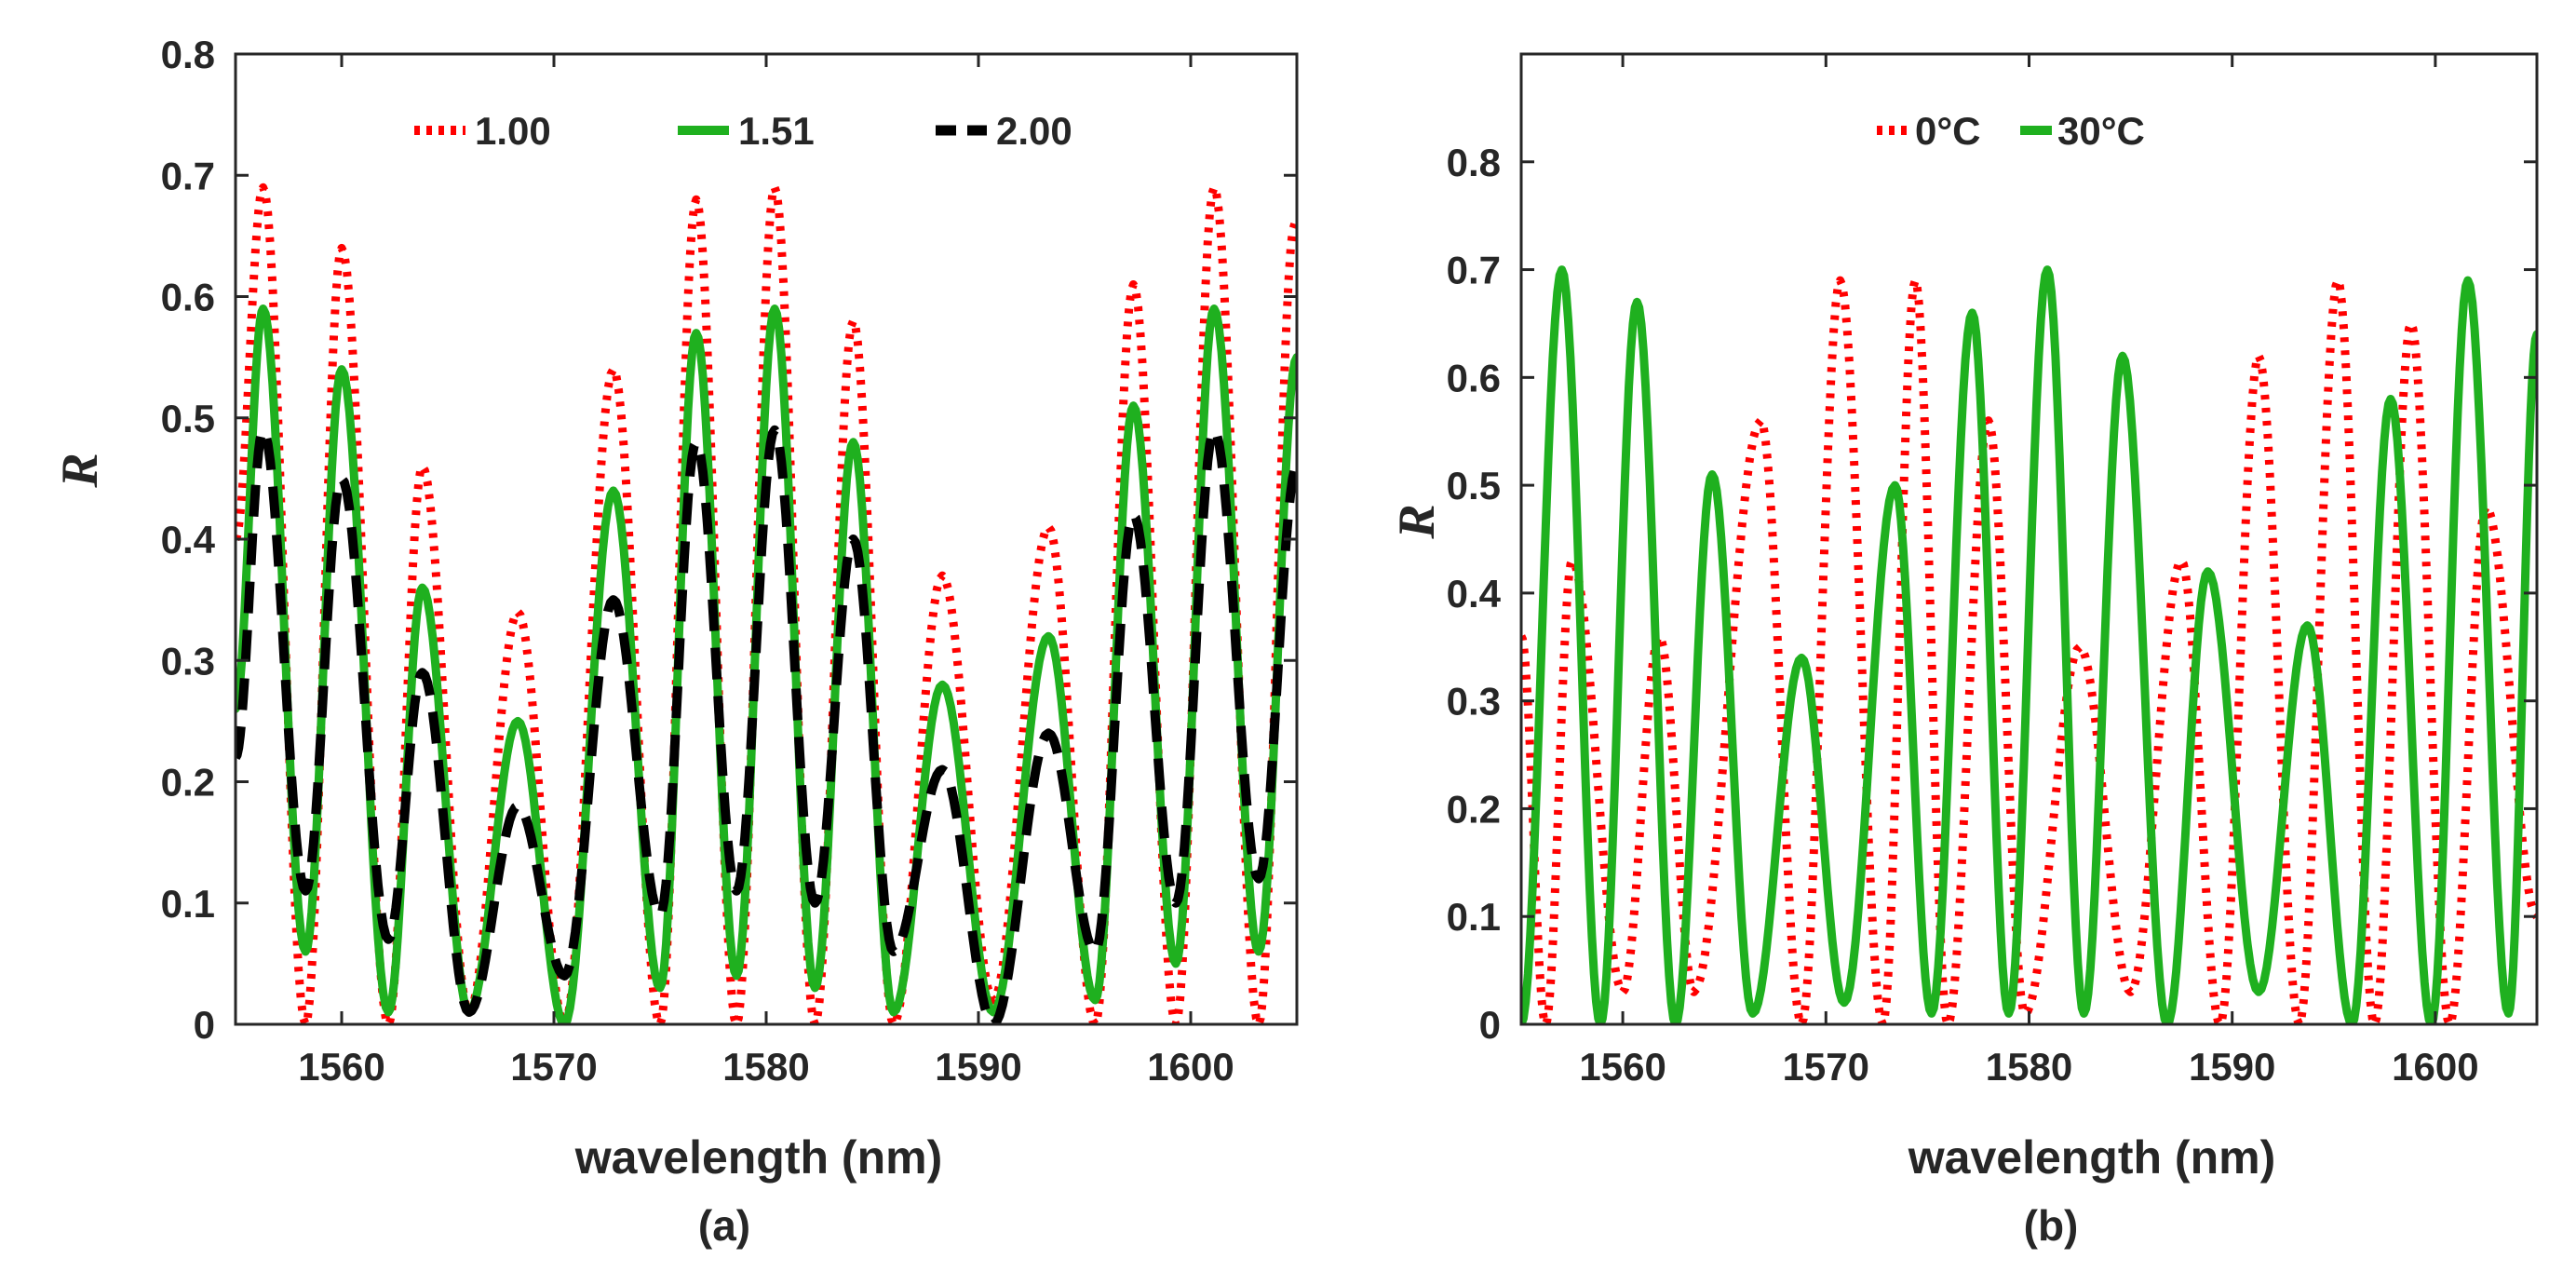 The image size is (2576, 1272). Describe the element at coordinates (2091, 1157) in the screenshot. I see `panel-b-xlabel: wavelength (nm)` at that location.